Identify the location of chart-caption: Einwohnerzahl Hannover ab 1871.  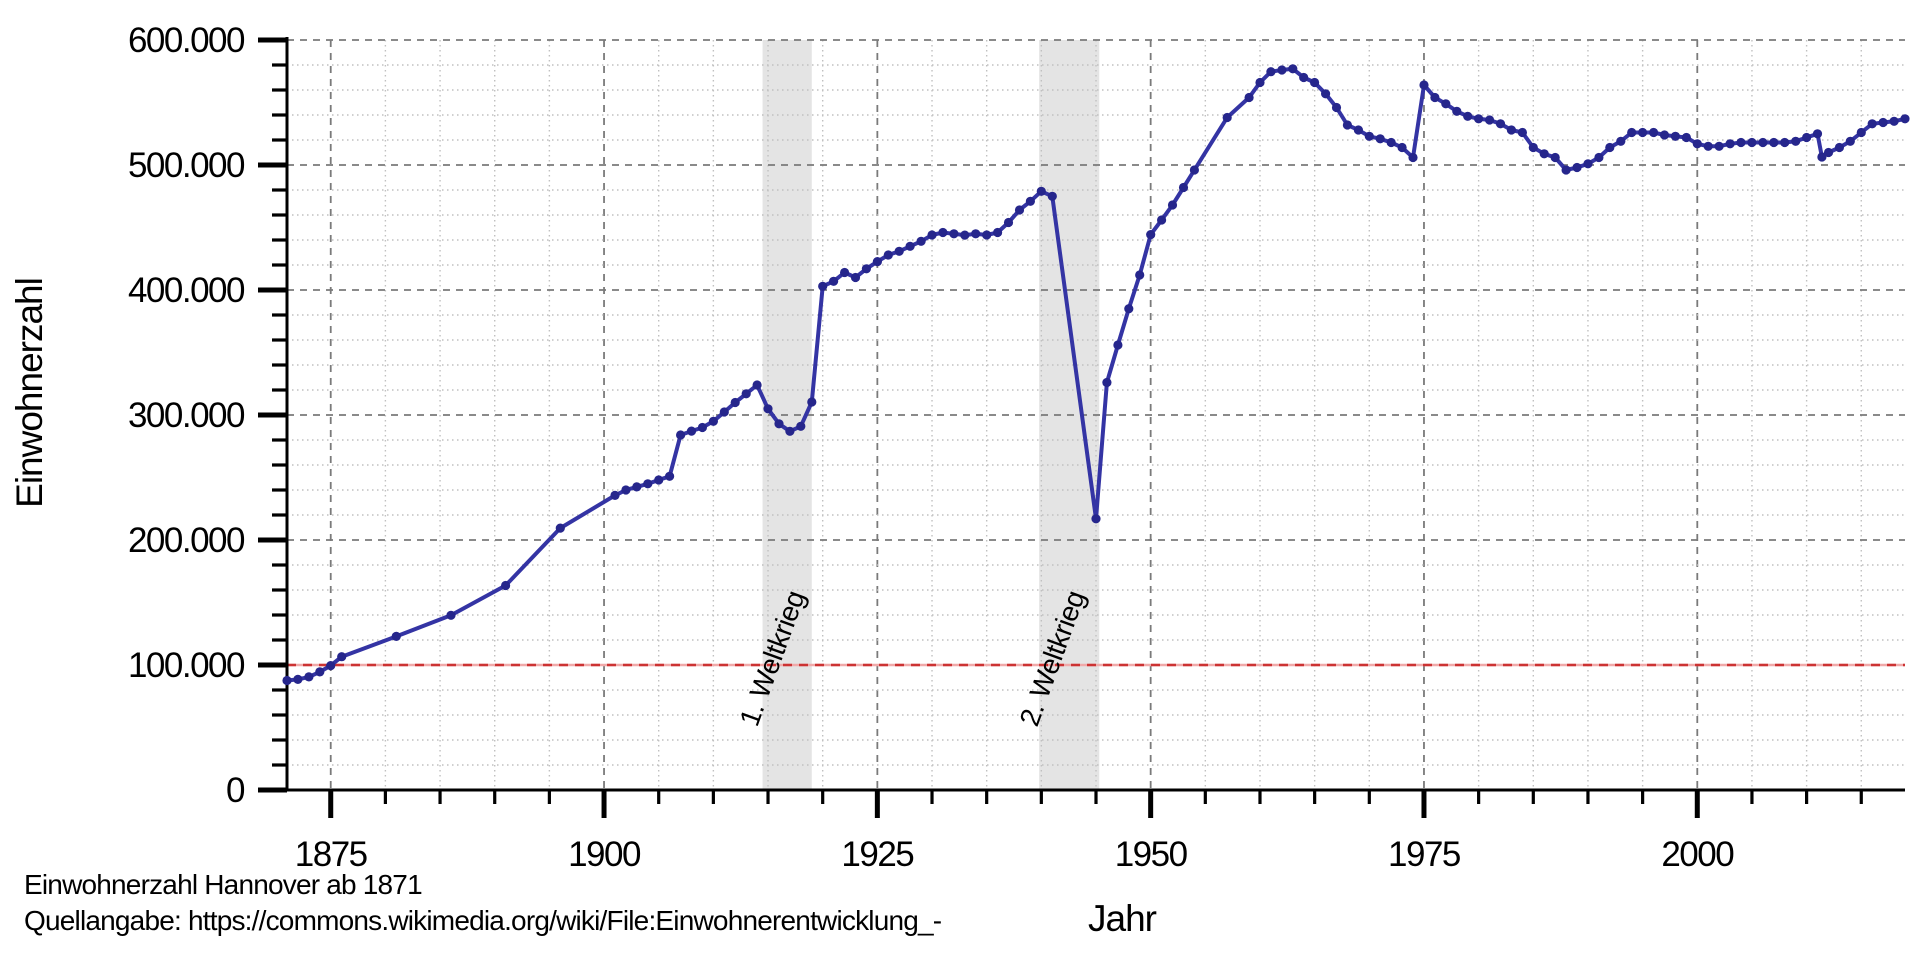
(223, 884).